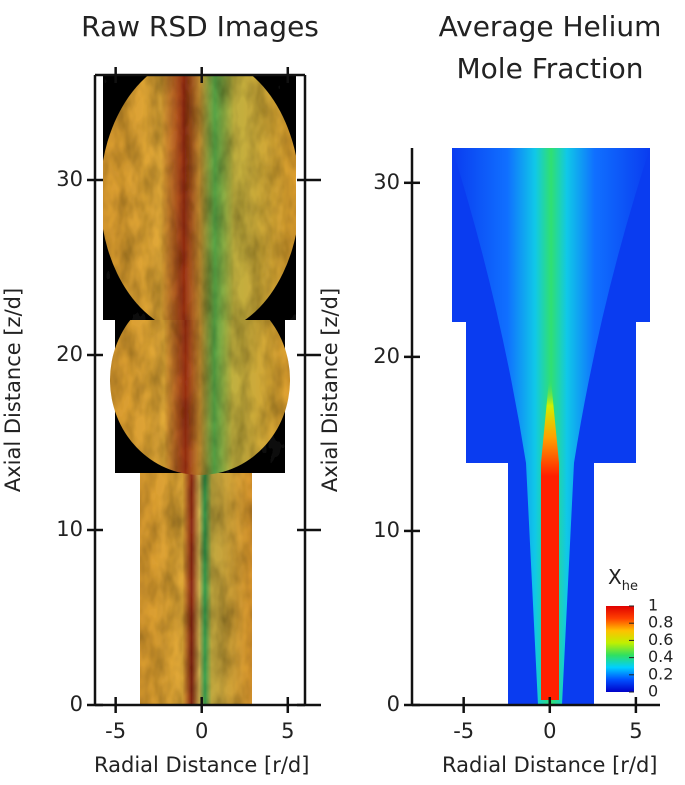 The height and width of the screenshot is (785, 685). What do you see at coordinates (620, 649) in the screenshot?
I see `colorbar` at bounding box center [620, 649].